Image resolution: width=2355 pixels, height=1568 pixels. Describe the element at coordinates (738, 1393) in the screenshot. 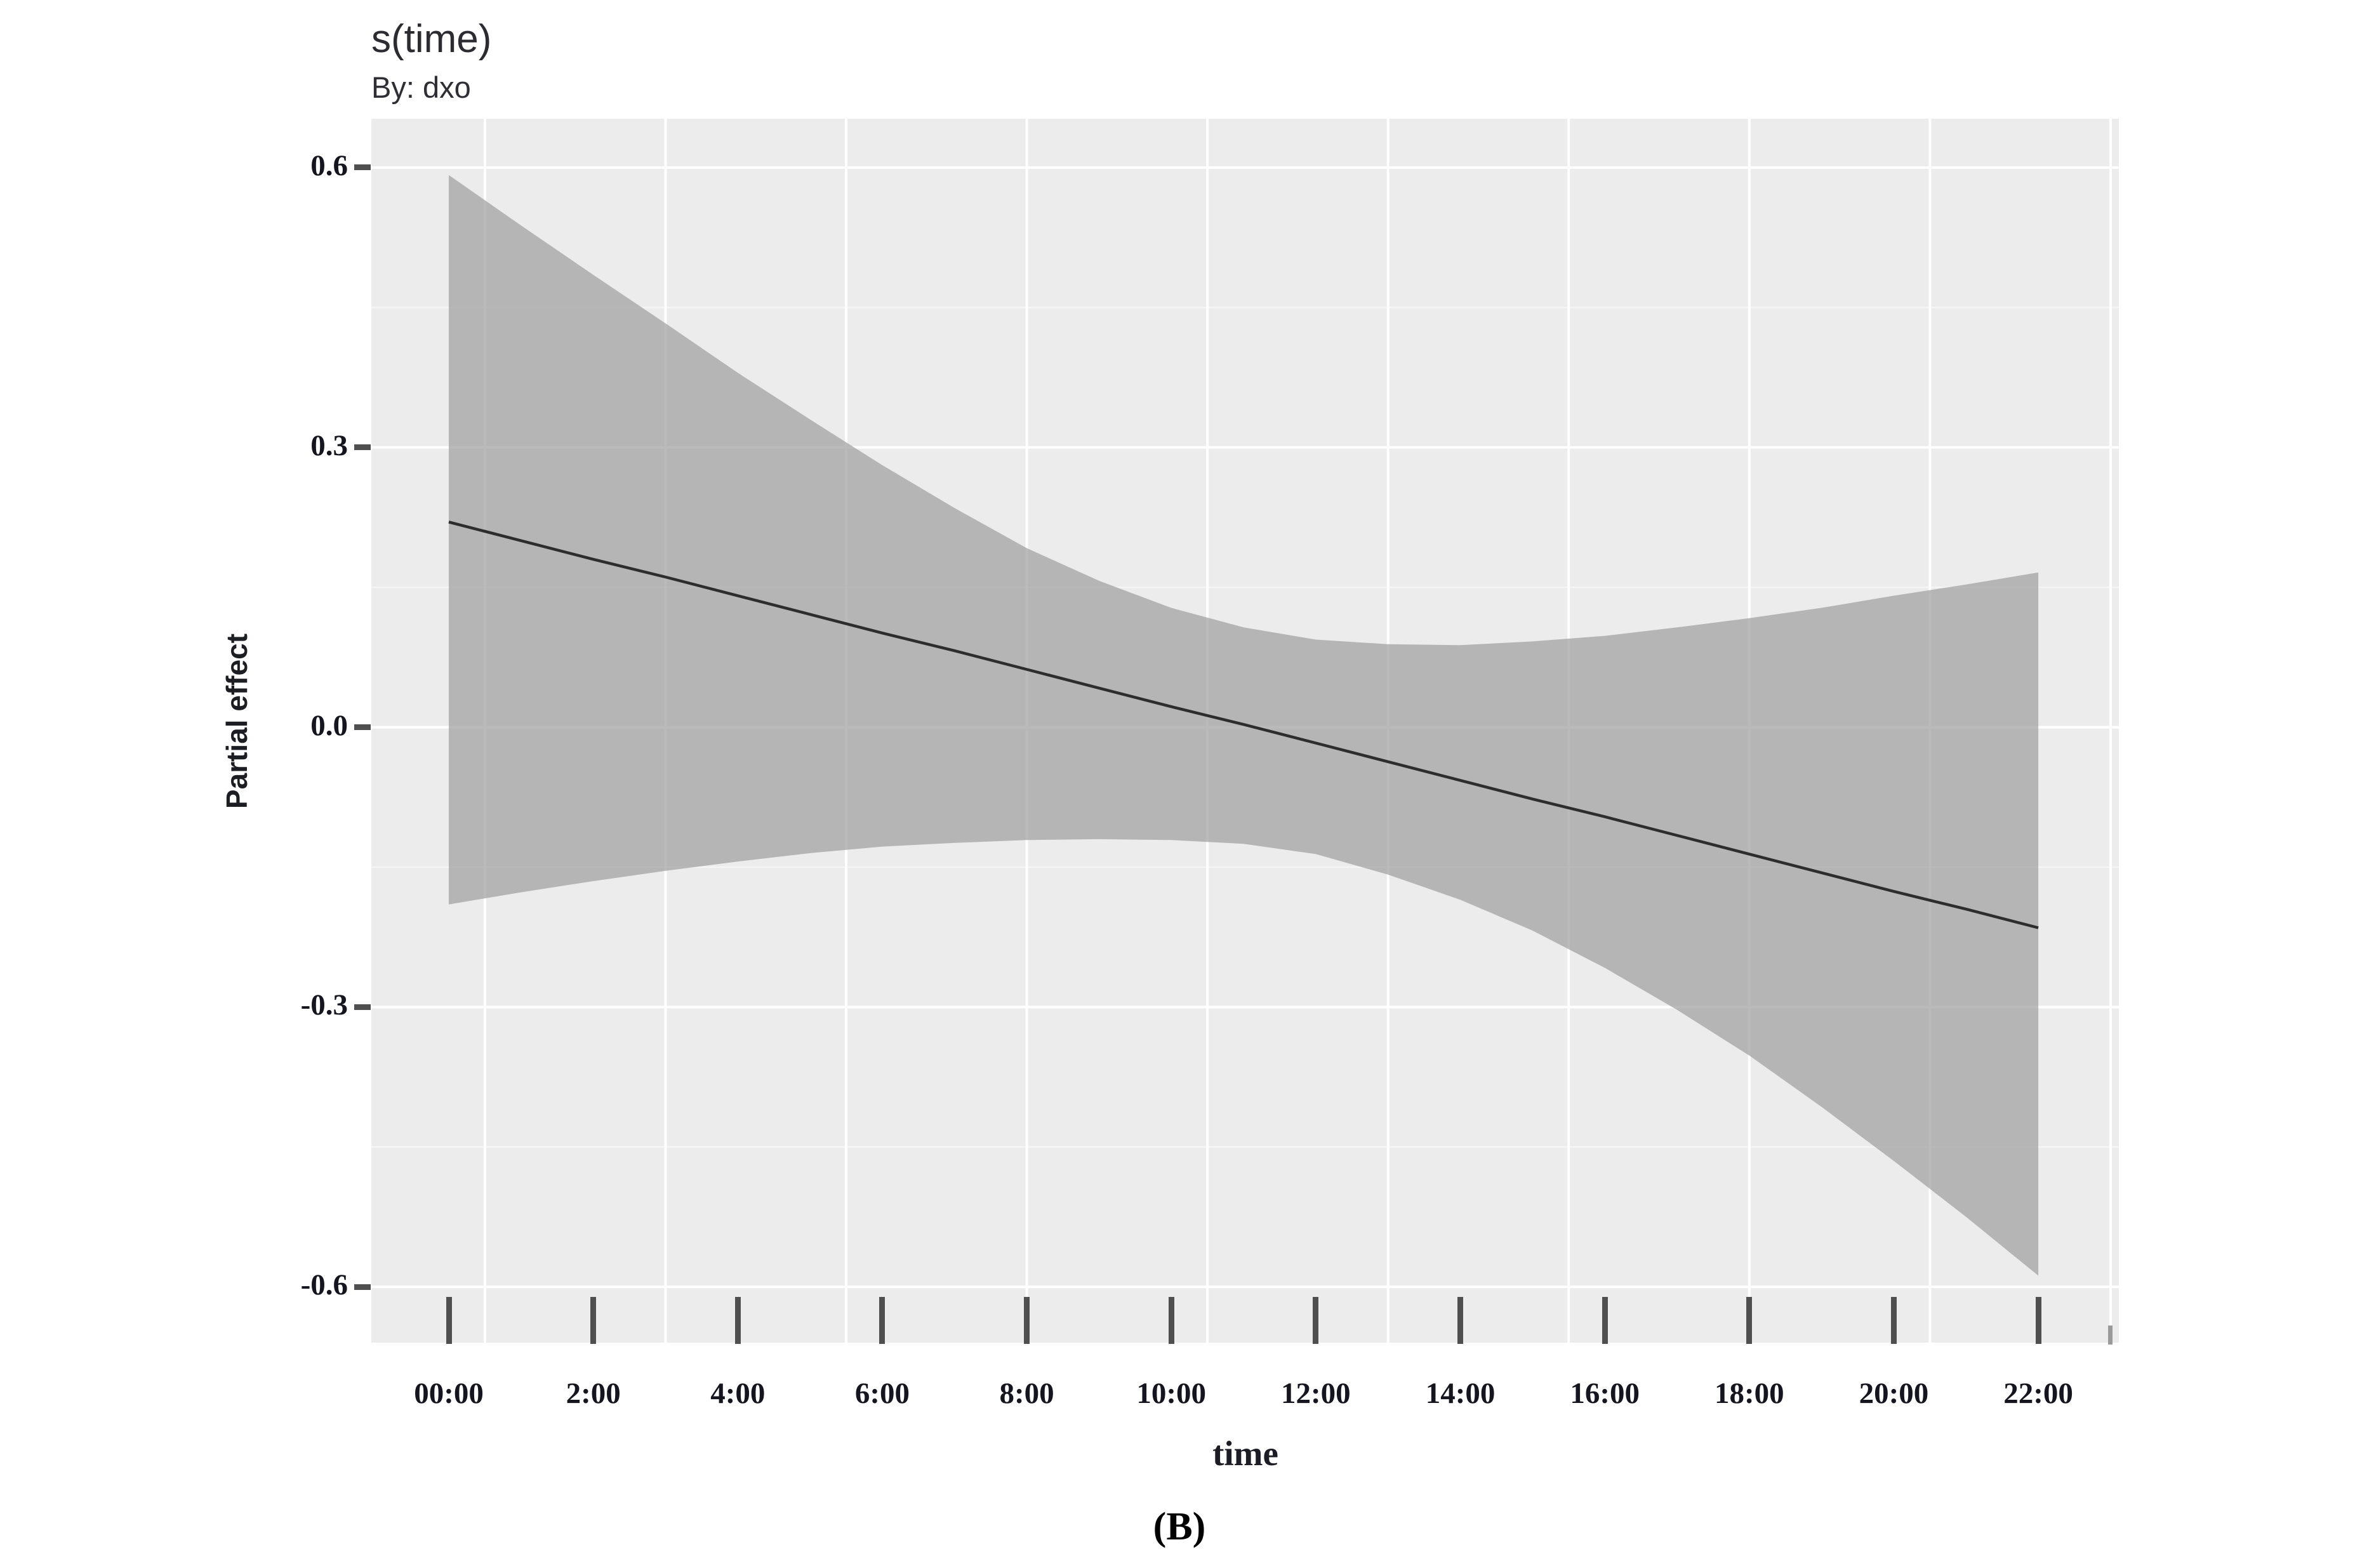

I see `x-tick-label: 4:00` at that location.